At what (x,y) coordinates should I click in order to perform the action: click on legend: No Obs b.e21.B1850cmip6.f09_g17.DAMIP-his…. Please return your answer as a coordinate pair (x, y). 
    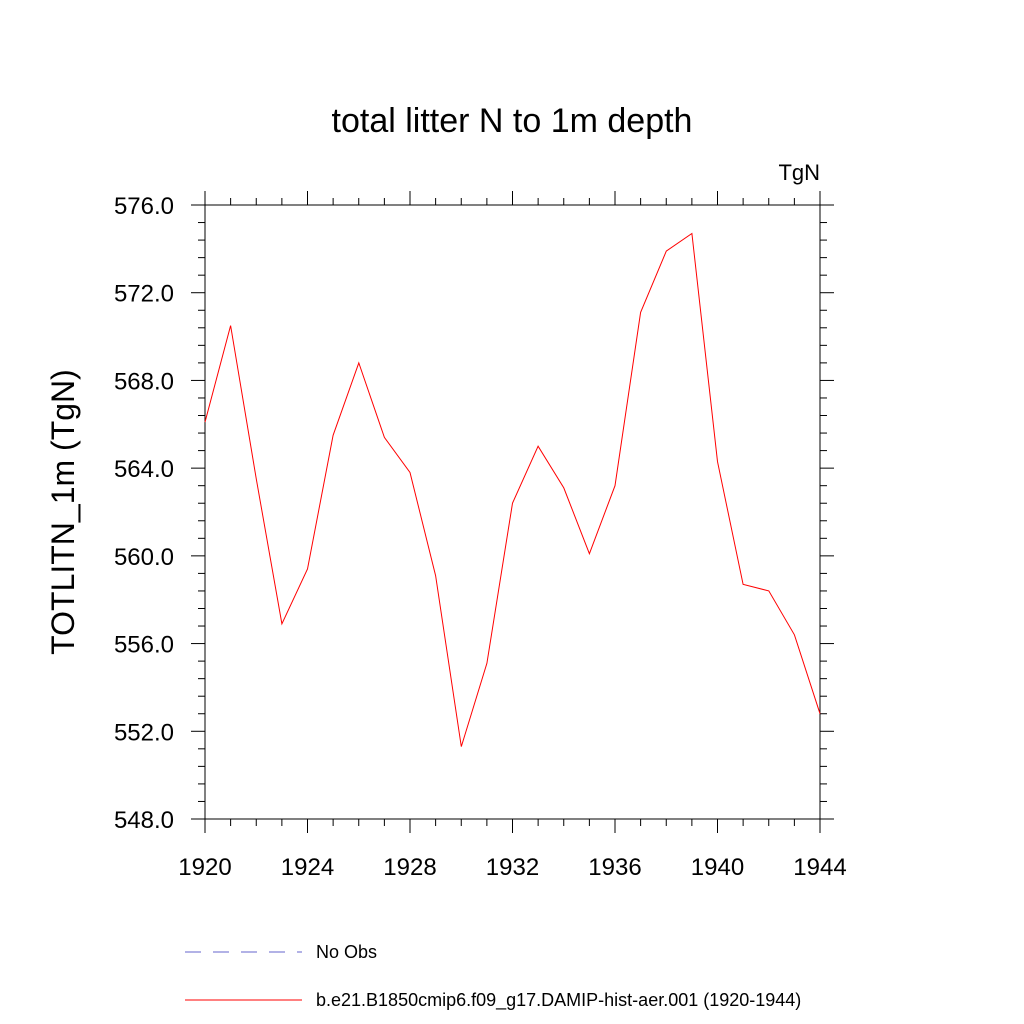
    Looking at the image, I should click on (493, 976).